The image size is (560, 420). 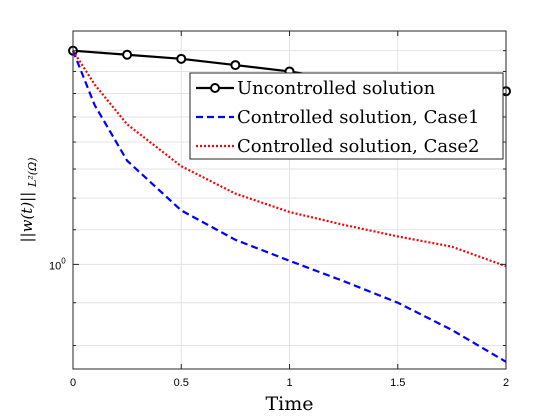 I want to click on x-tick-label: 1.5, so click(x=397, y=383).